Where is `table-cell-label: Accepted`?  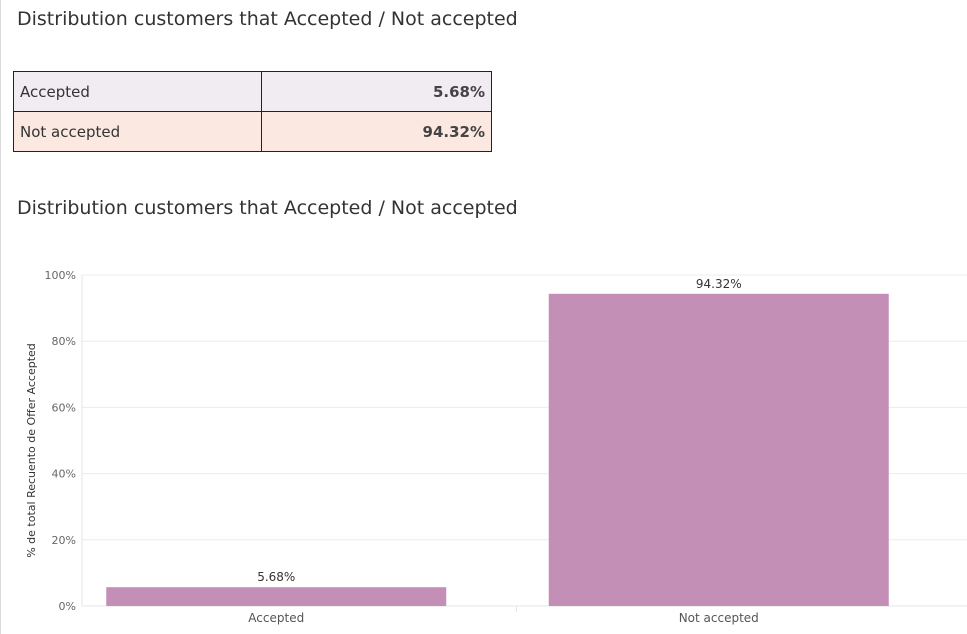 table-cell-label: Accepted is located at coordinates (137, 91).